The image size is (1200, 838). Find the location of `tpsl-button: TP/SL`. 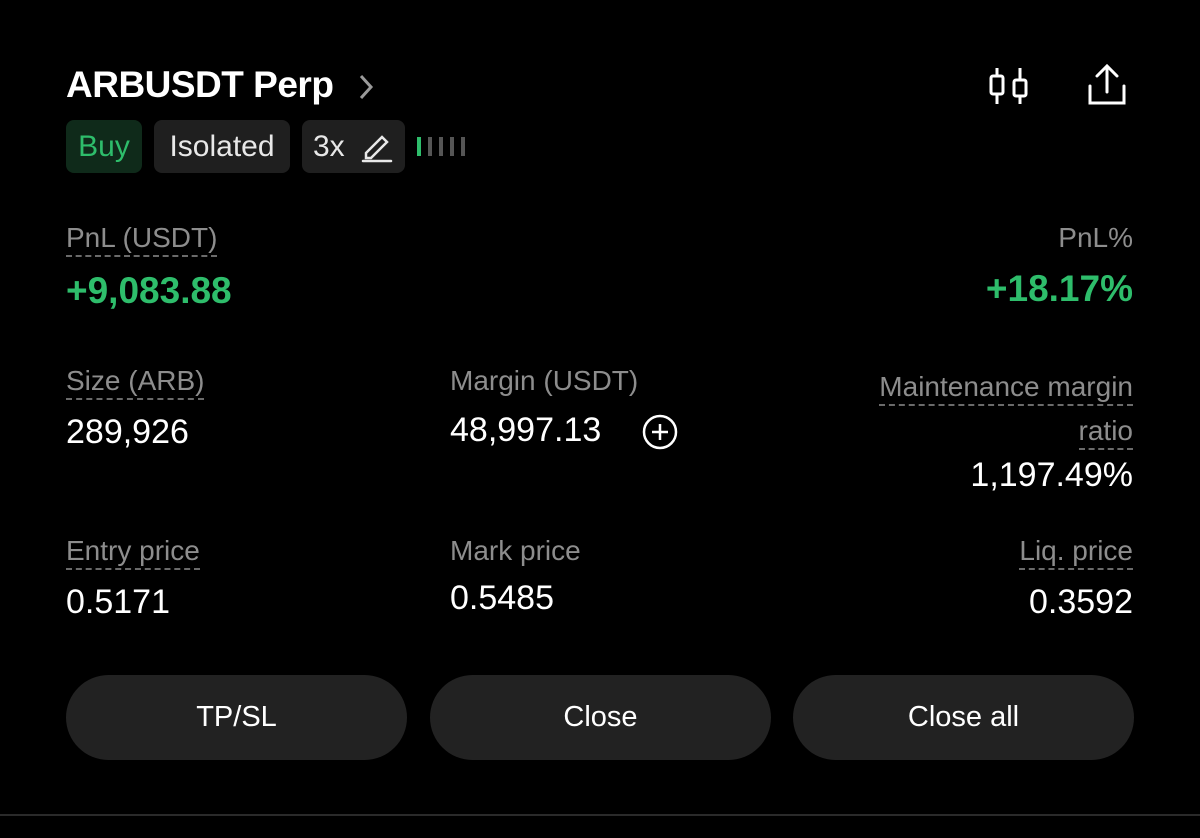

tpsl-button: TP/SL is located at coordinates (236, 717).